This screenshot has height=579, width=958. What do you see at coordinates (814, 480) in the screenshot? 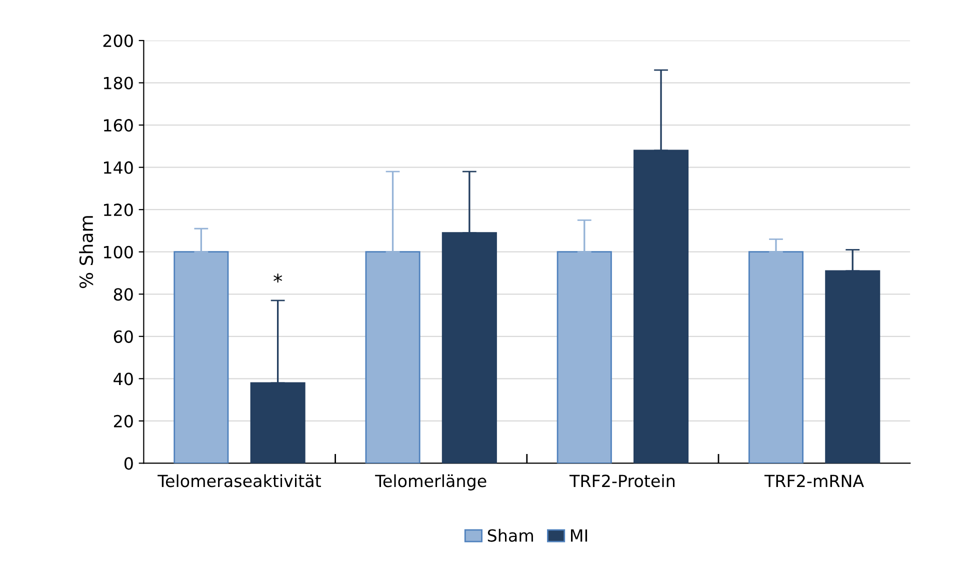
I see `x-tick-label: TRF2-mRNA` at bounding box center [814, 480].